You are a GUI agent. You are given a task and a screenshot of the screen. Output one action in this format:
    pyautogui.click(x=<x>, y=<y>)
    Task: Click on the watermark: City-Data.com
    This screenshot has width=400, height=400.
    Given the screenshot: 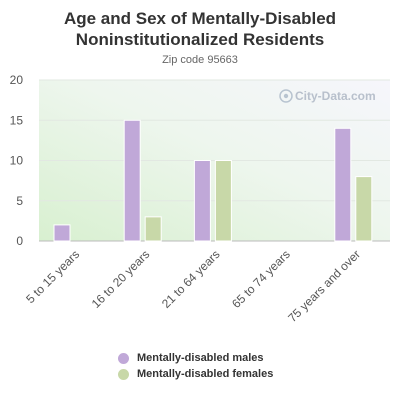 What is the action you would take?
    pyautogui.click(x=327, y=96)
    